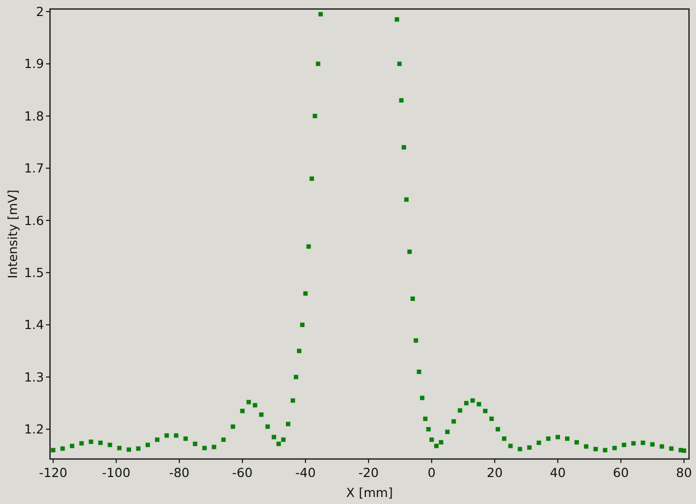 The image size is (696, 504). Describe the element at coordinates (620, 472) in the screenshot. I see `x-tick-label: 60` at that location.